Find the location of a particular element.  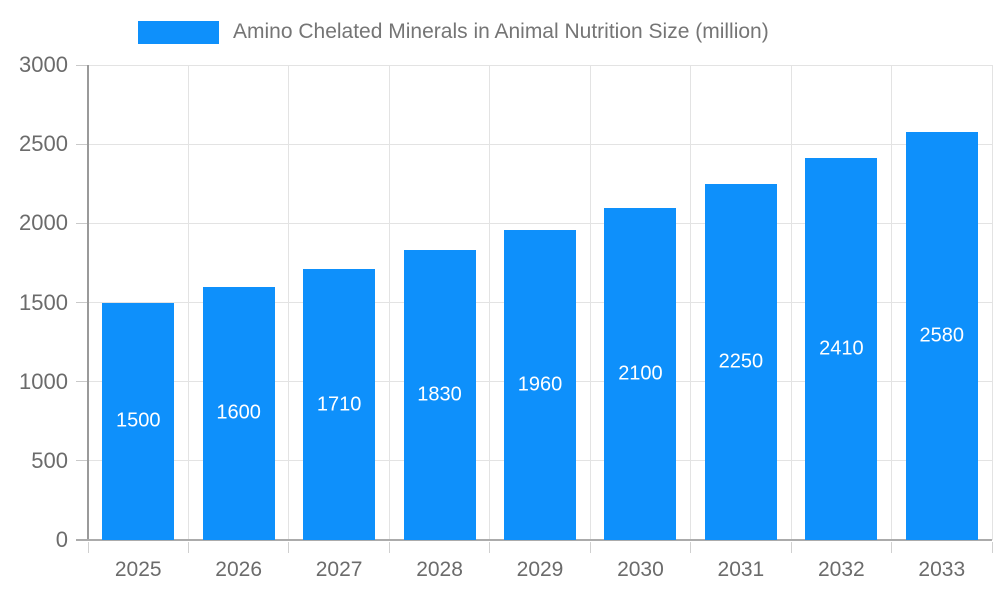

bar-value-label: 1500 is located at coordinates (138, 420).